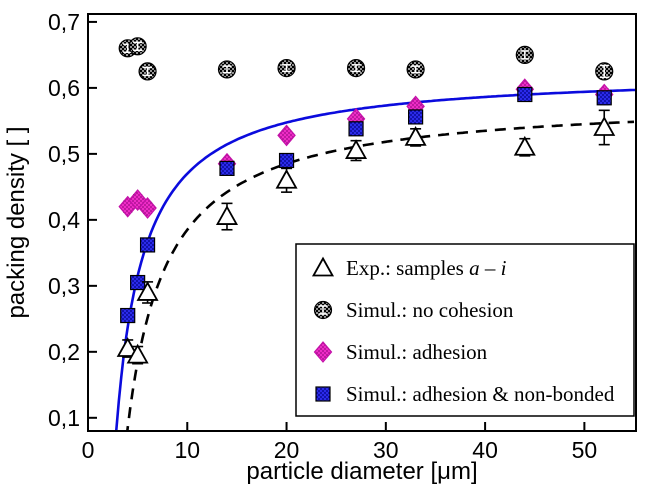 The image size is (645, 490). Describe the element at coordinates (16, 222) in the screenshot. I see `y-axis-title: packing density [ ]` at that location.